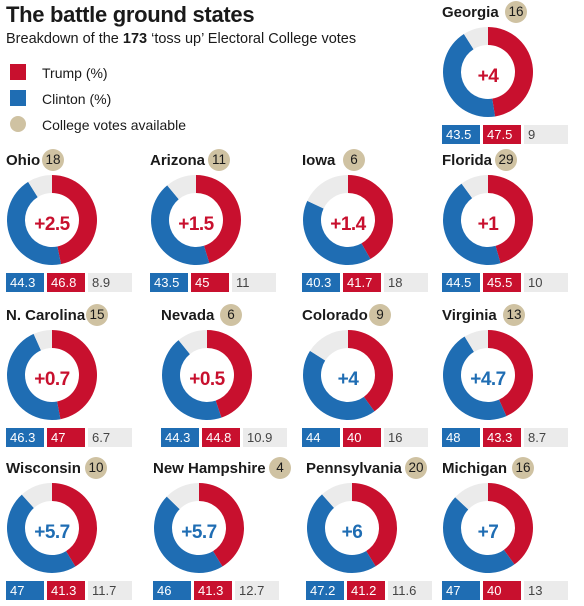 The width and height of the screenshot is (584, 606). I want to click on value-label-trump: 40, so click(502, 590).